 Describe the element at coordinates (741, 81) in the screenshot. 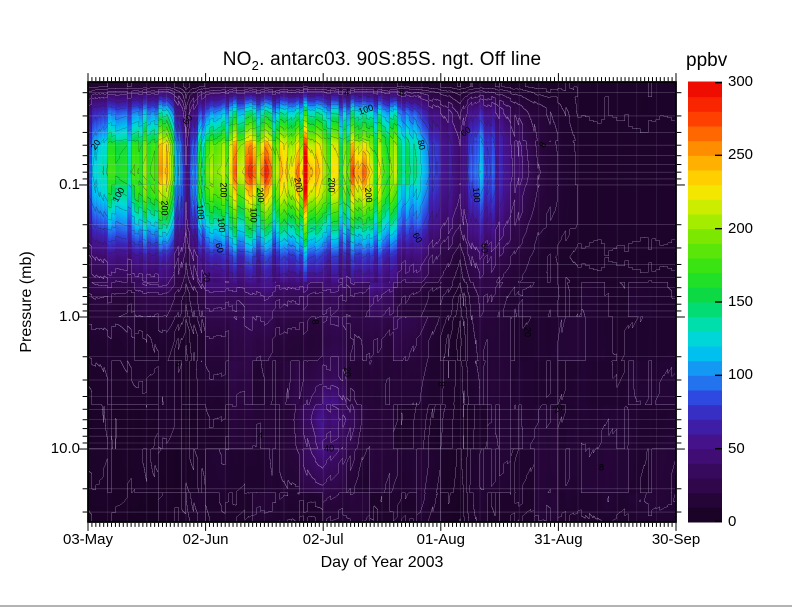

I see `colorbar-tick-label: 300` at that location.